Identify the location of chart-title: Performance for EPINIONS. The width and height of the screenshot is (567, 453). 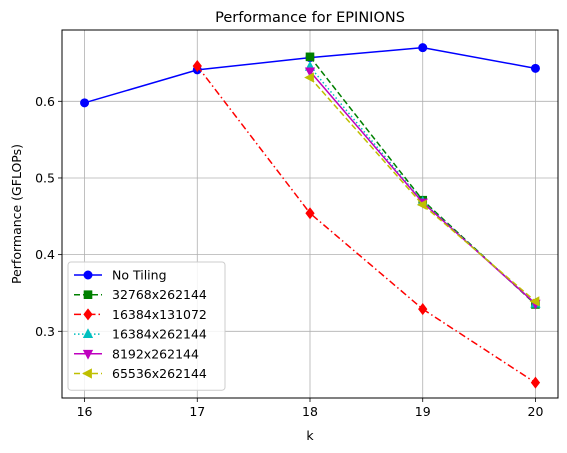
(310, 18).